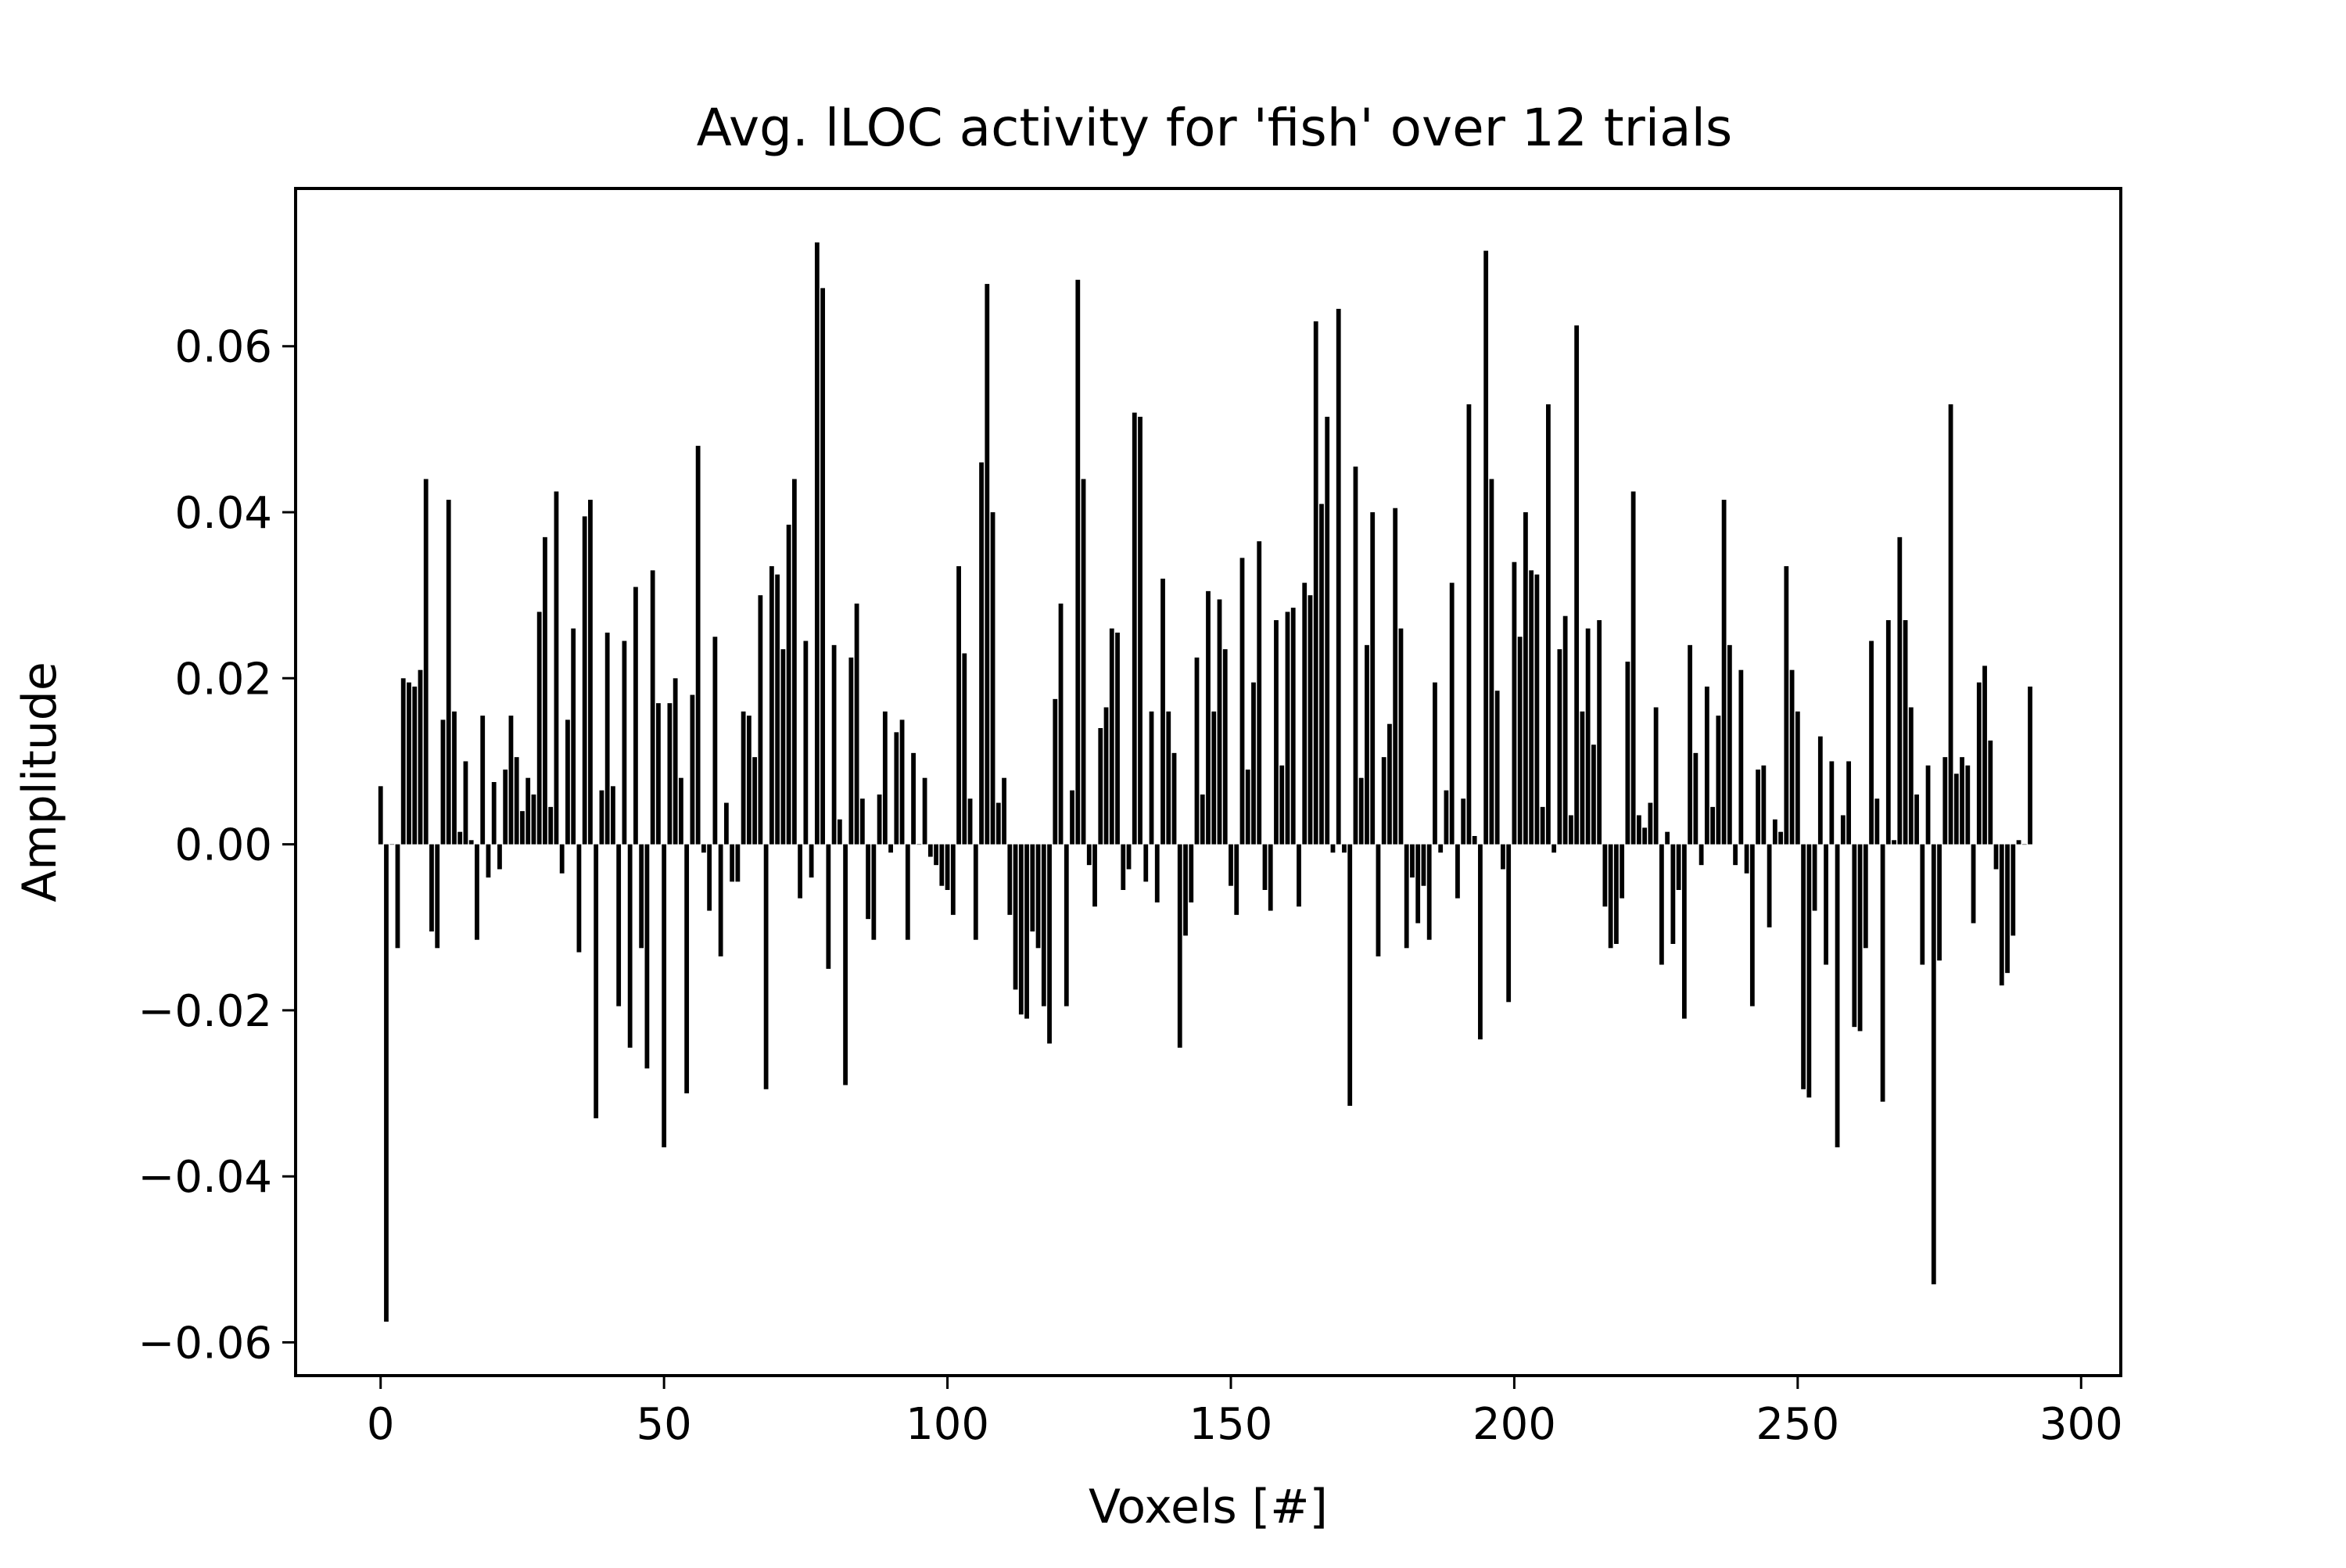  What do you see at coordinates (223, 347) in the screenshot?
I see `y-tick-label: 0.06` at bounding box center [223, 347].